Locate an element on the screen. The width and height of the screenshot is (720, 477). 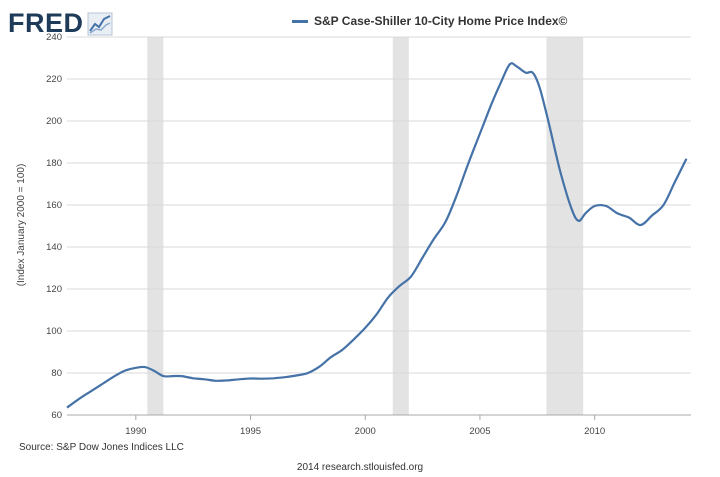
source-note: Source: S&P Dow Jones Indices LLC is located at coordinates (101, 447).